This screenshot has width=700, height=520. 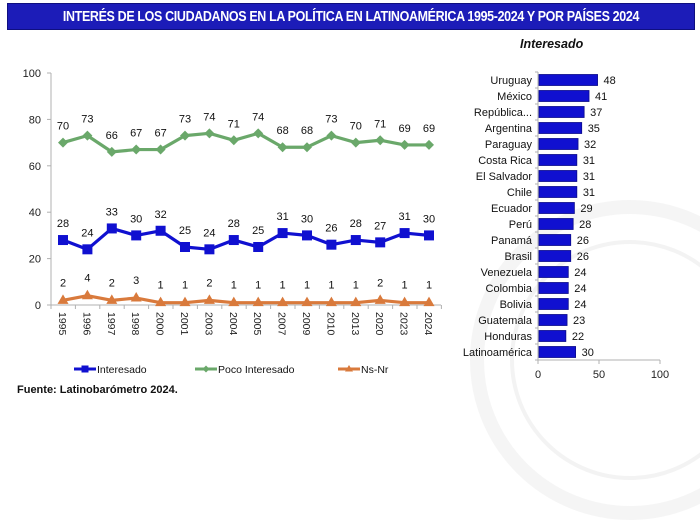 What do you see at coordinates (38, 306) in the screenshot?
I see `y-tick-label: 0` at bounding box center [38, 306].